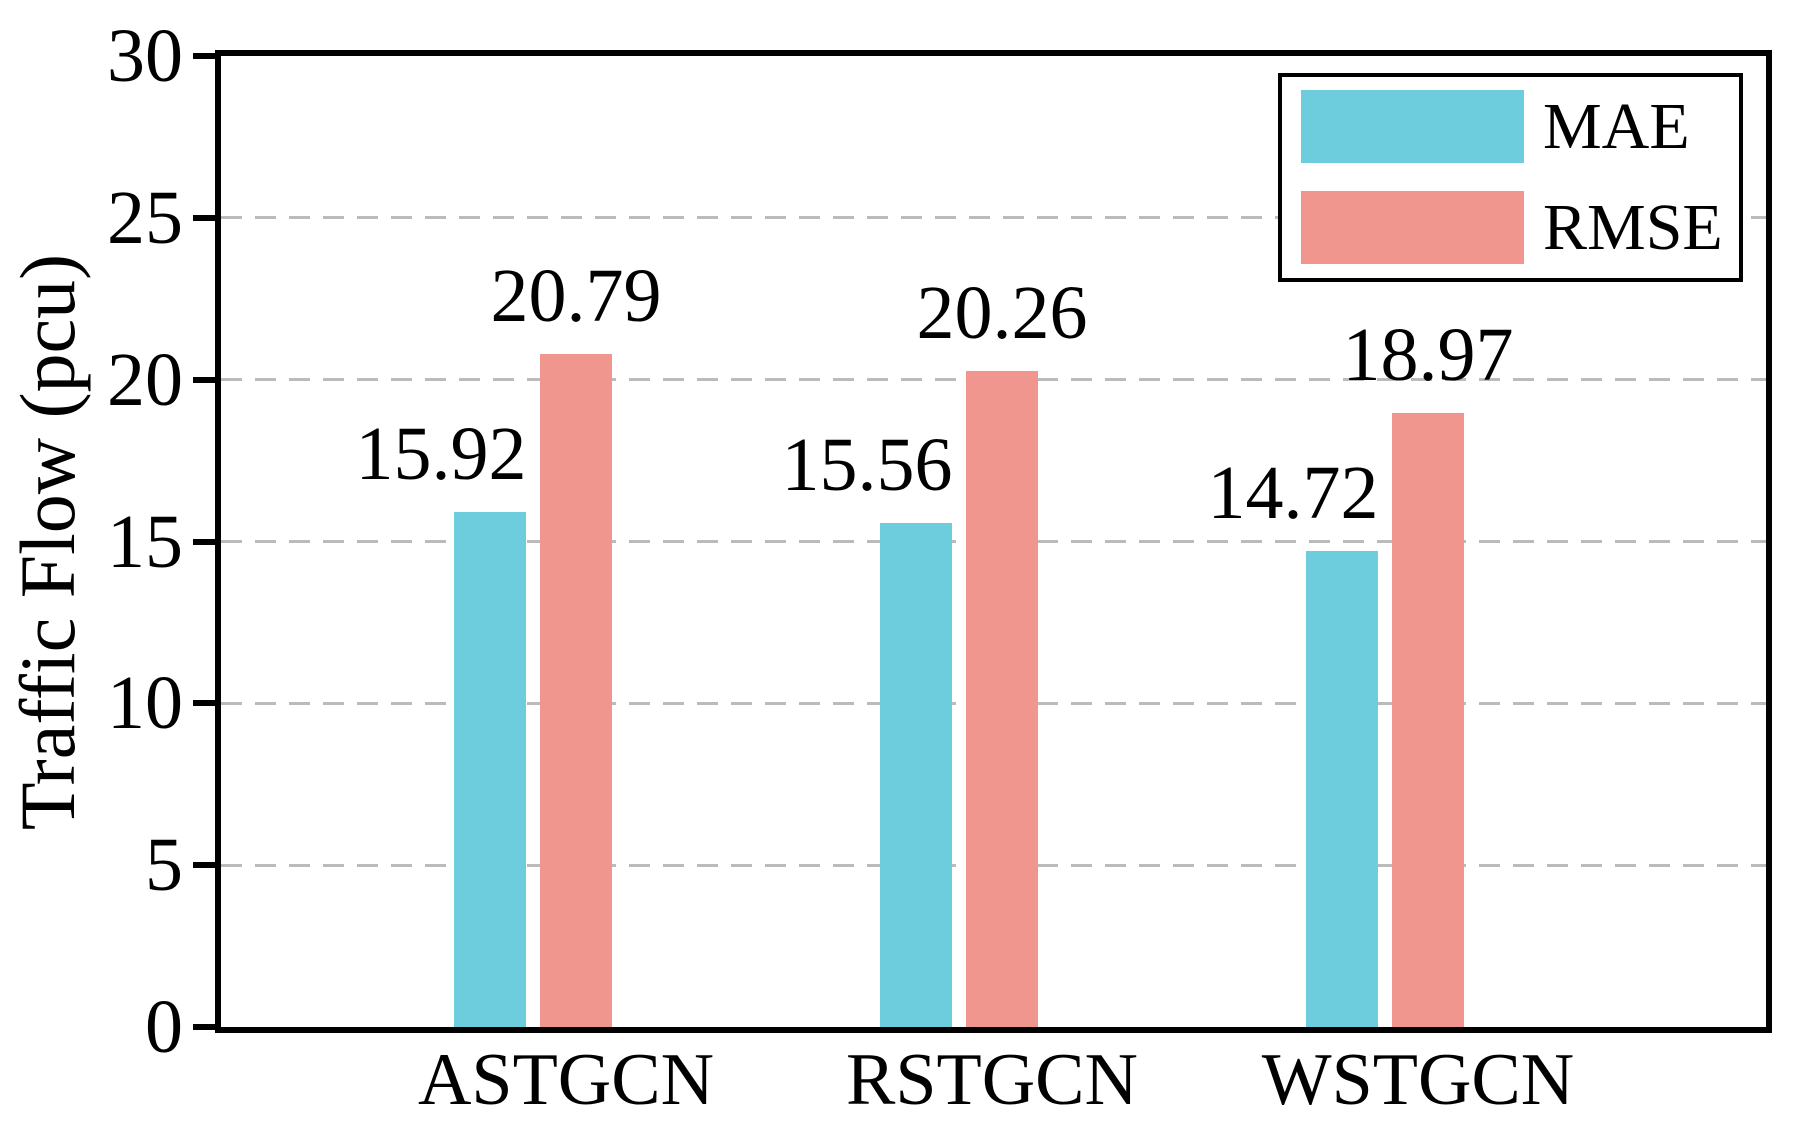  What do you see at coordinates (1616, 126) in the screenshot?
I see `legend-label-mae: MAE` at bounding box center [1616, 126].